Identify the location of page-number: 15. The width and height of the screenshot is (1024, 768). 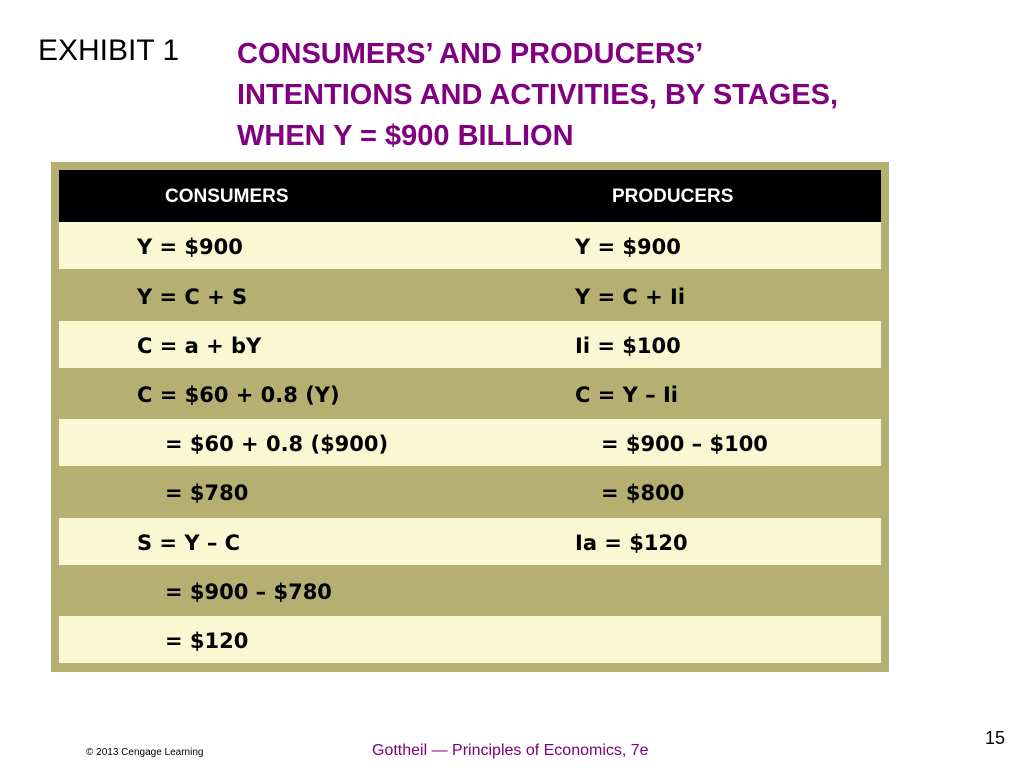
(995, 738).